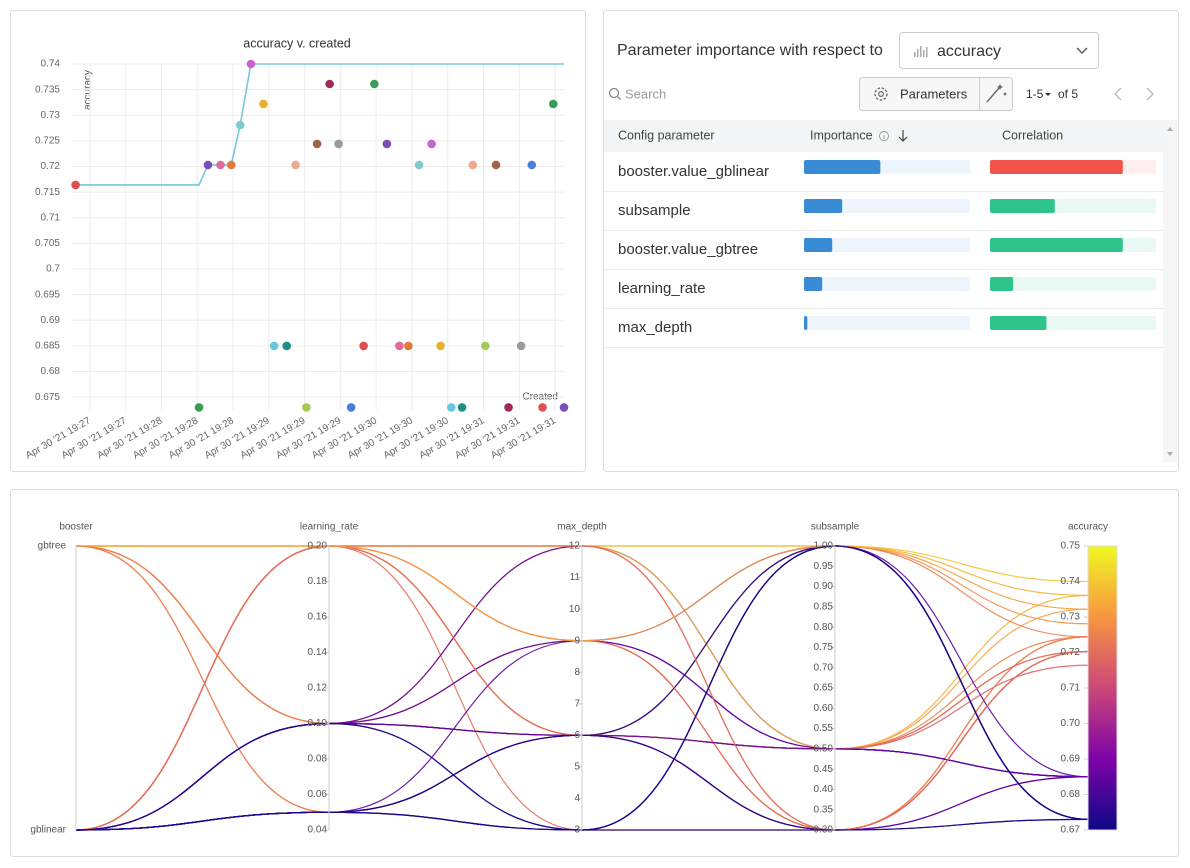  Describe the element at coordinates (1071, 759) in the screenshot. I see `tick-label: 0.69` at that location.